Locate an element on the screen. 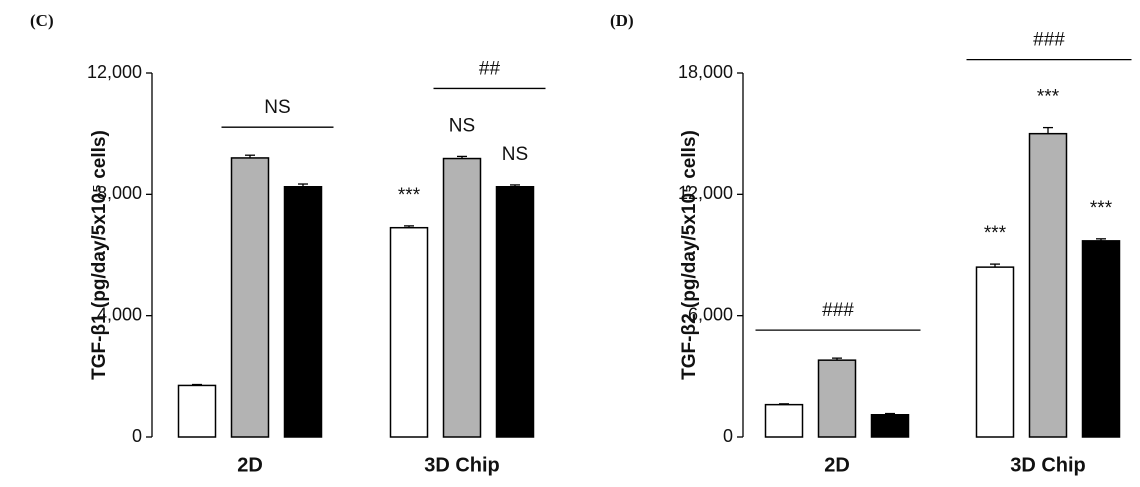 The width and height of the screenshot is (1140, 487). y-tick-label: 6,000 is located at coordinates (710, 314).